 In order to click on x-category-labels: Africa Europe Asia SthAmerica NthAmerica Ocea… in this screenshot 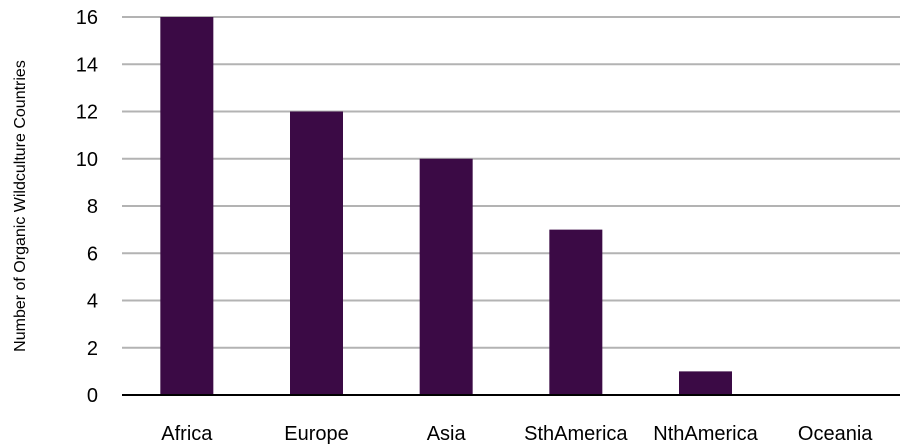, I will do `click(517, 434)`.